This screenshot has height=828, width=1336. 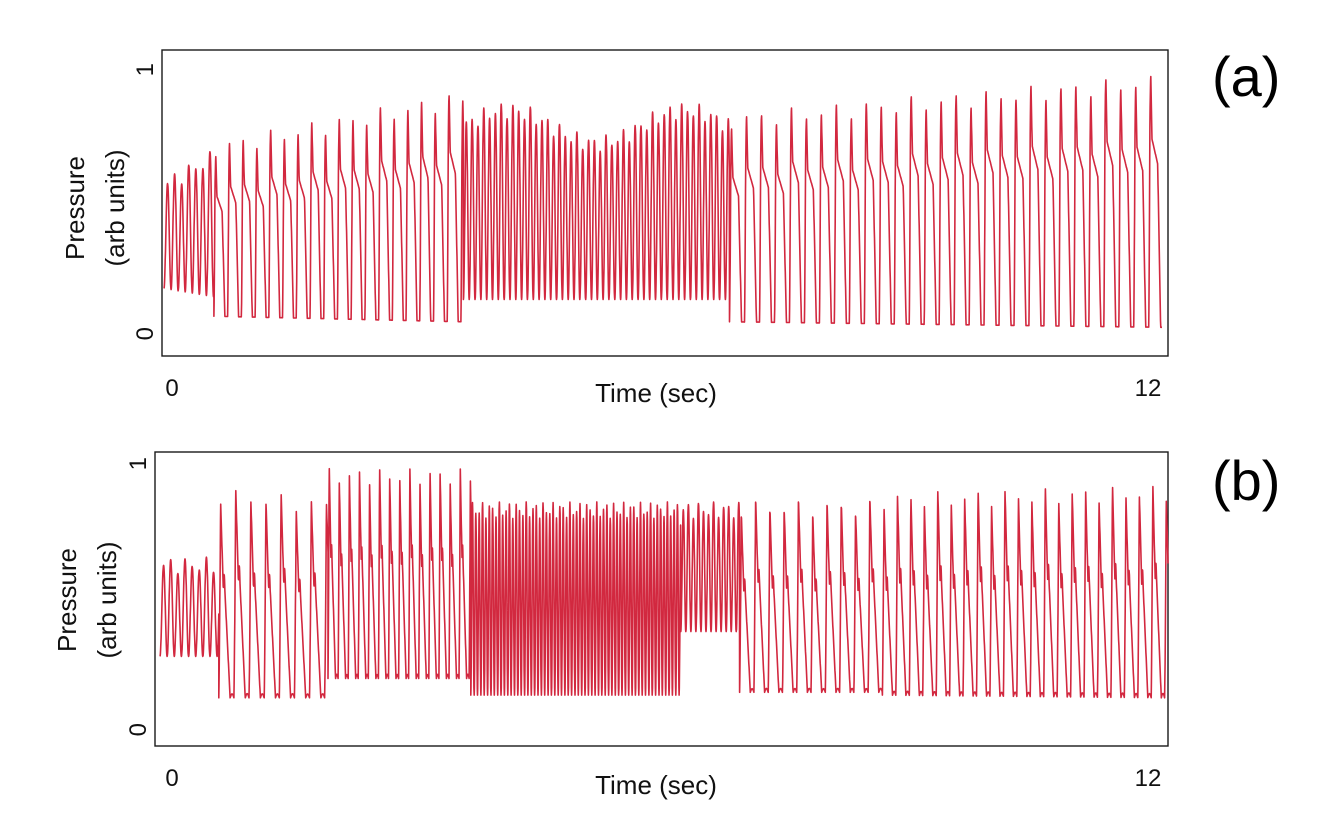 What do you see at coordinates (171, 778) in the screenshot?
I see `panel-b-x-tick-0: 0` at bounding box center [171, 778].